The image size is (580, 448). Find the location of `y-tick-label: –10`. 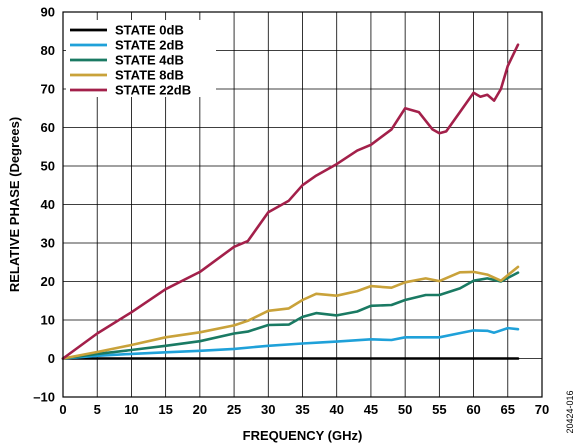

y-tick-label: –10 is located at coordinates (44, 397).